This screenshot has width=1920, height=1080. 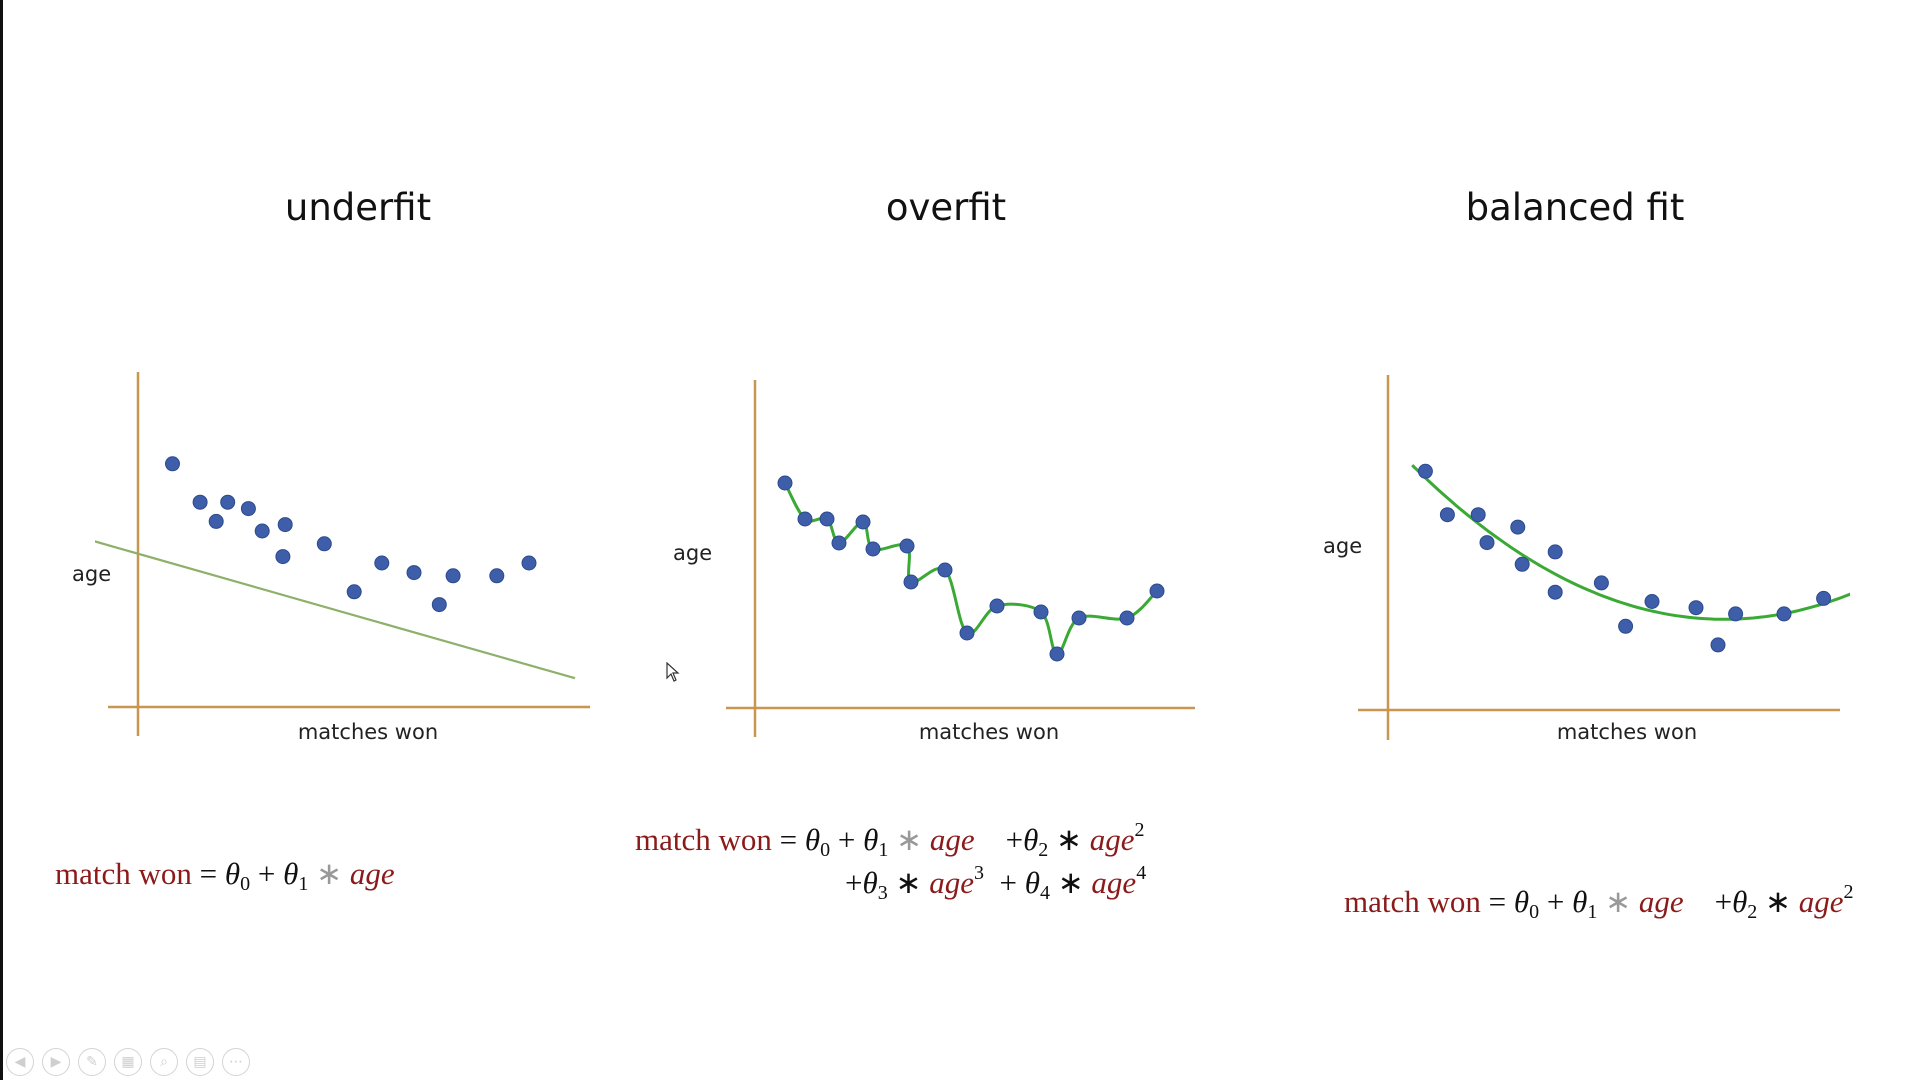 I want to click on equation-theta: θ3, so click(x=875, y=884).